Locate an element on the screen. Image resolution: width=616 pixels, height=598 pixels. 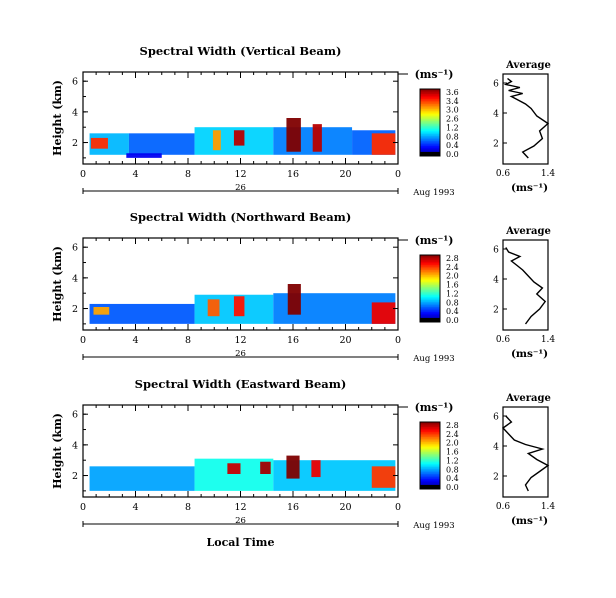
y-tick-label: 2 is located at coordinates (75, 309).